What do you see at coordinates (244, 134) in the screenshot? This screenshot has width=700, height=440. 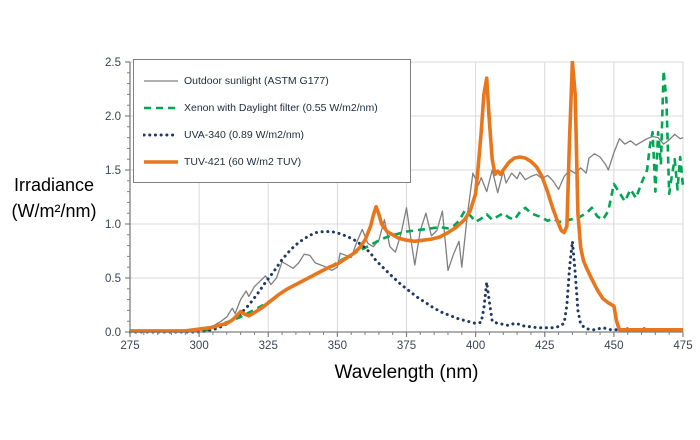 I see `legend-item-label: UVA-340 (0.89 W/m2/nm)` at bounding box center [244, 134].